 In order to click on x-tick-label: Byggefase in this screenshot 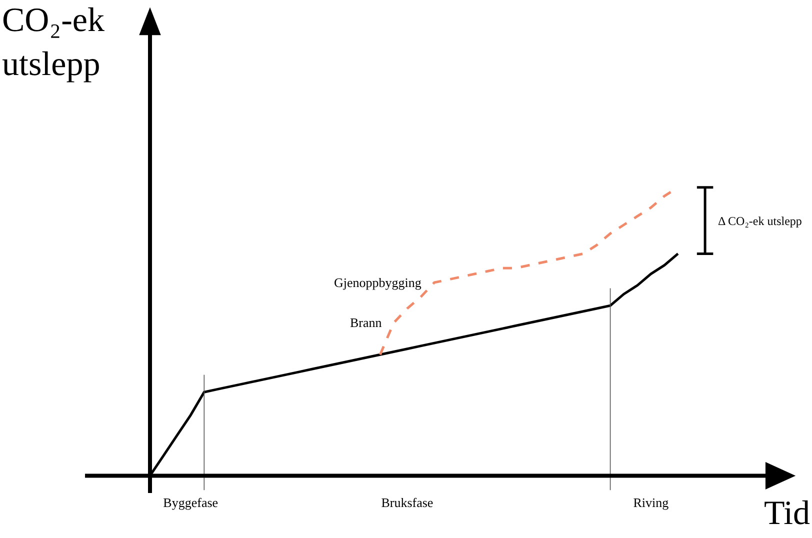, I will do `click(190, 502)`.